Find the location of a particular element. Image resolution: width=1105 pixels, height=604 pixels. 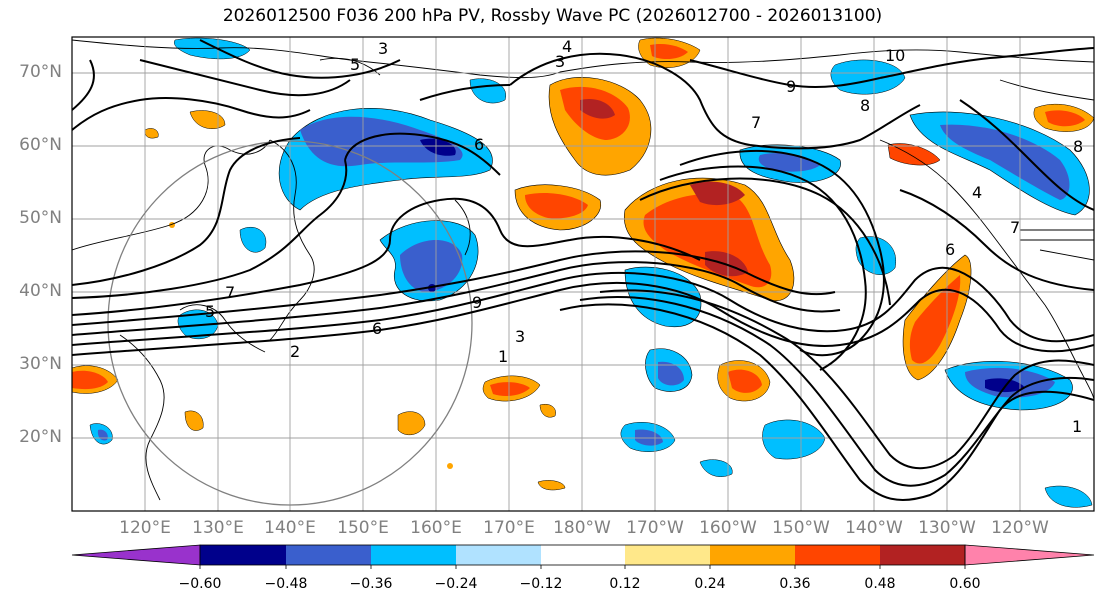

lon-label-160e: 160°E is located at coordinates (436, 528).